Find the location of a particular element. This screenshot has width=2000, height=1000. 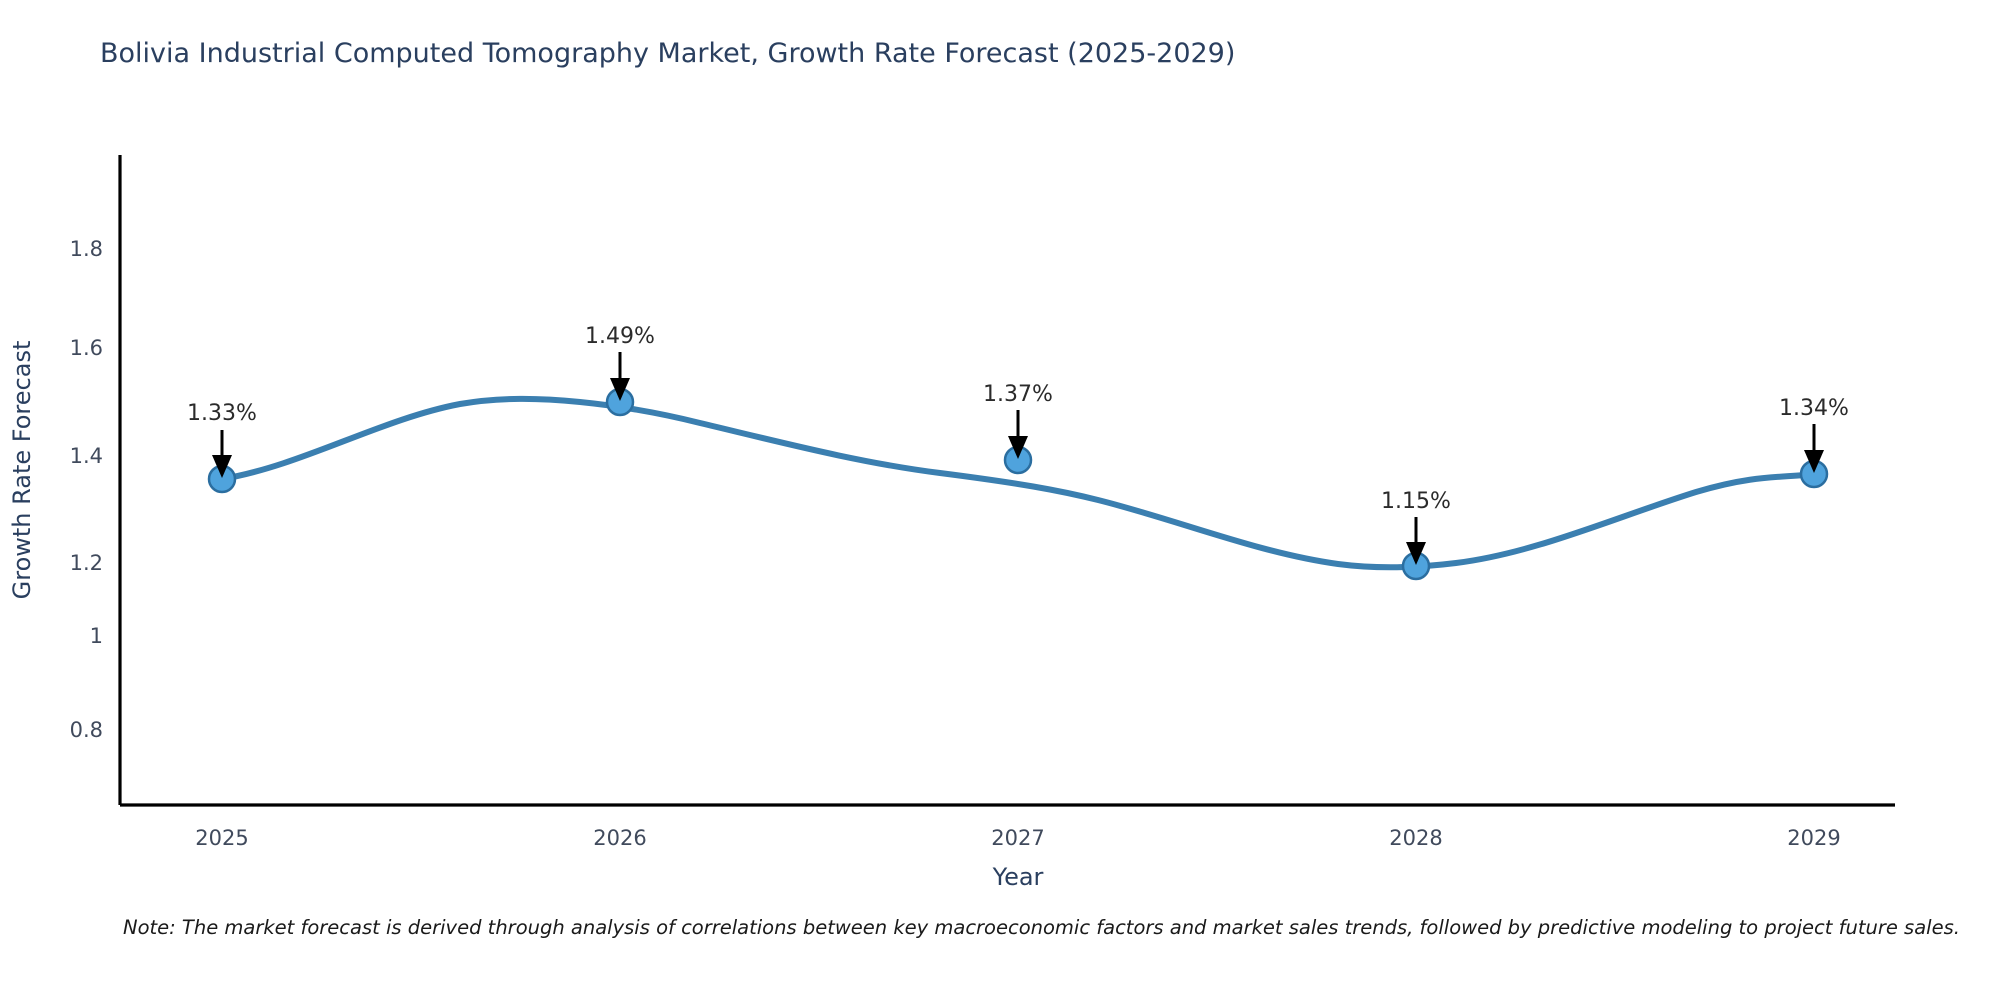

data-label: 1.33% is located at coordinates (222, 413).